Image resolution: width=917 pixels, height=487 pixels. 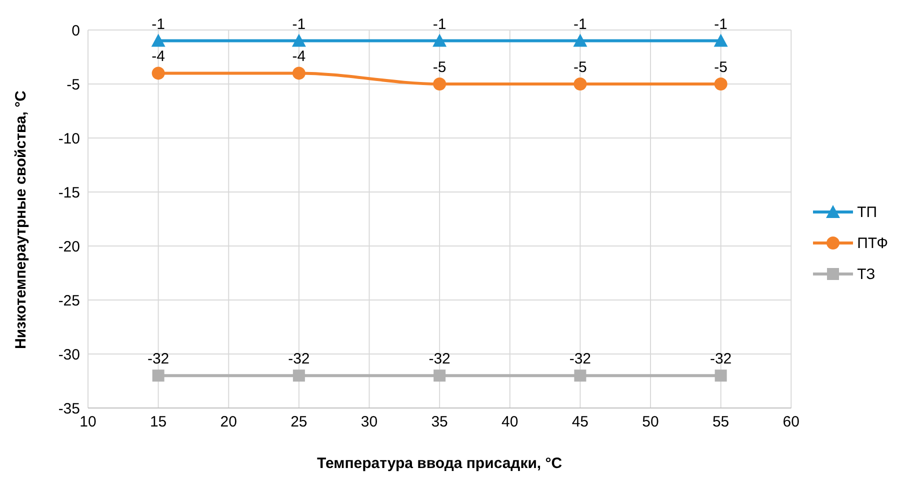 I want to click on y-tick-label: -25, so click(x=69, y=301).